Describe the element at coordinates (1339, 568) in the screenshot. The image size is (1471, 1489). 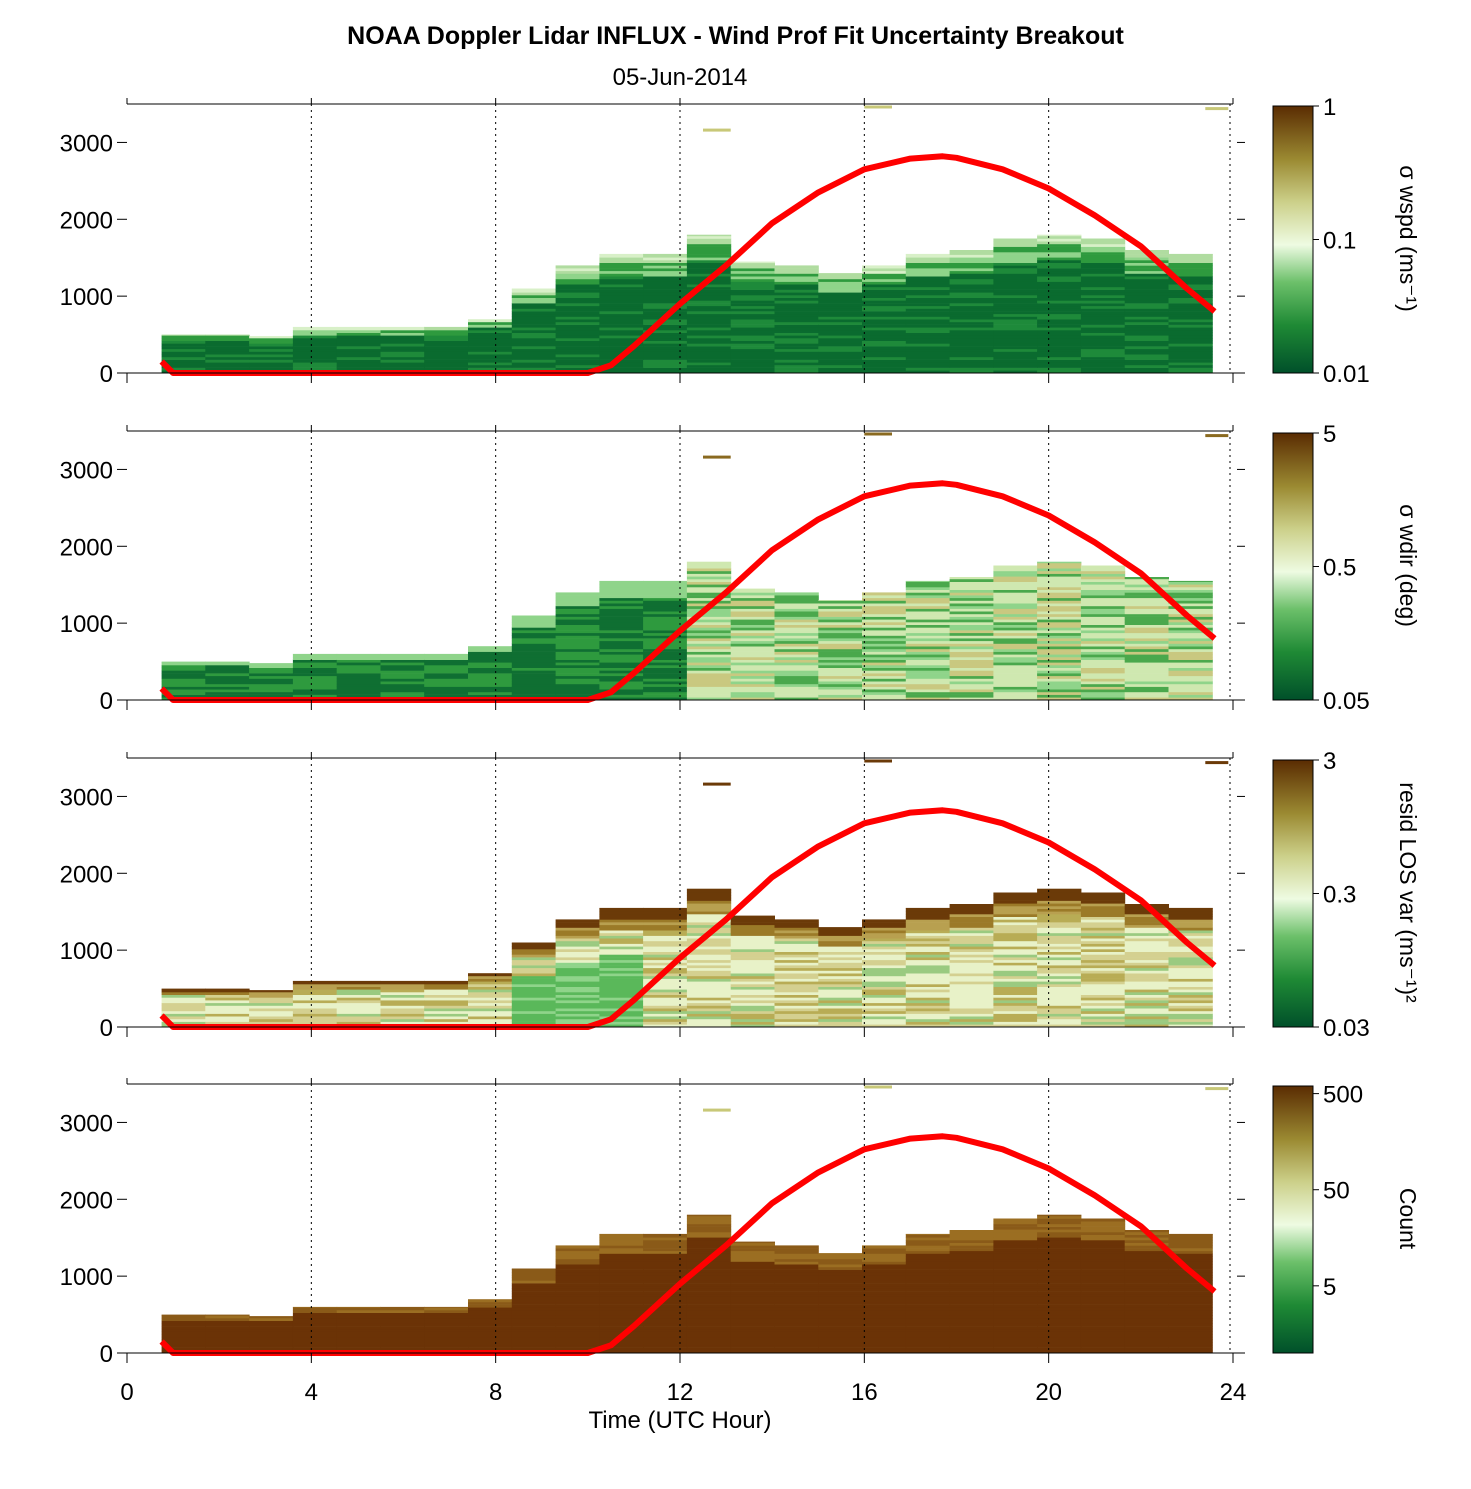
I see `colorbar-tick-label: 0.5` at that location.